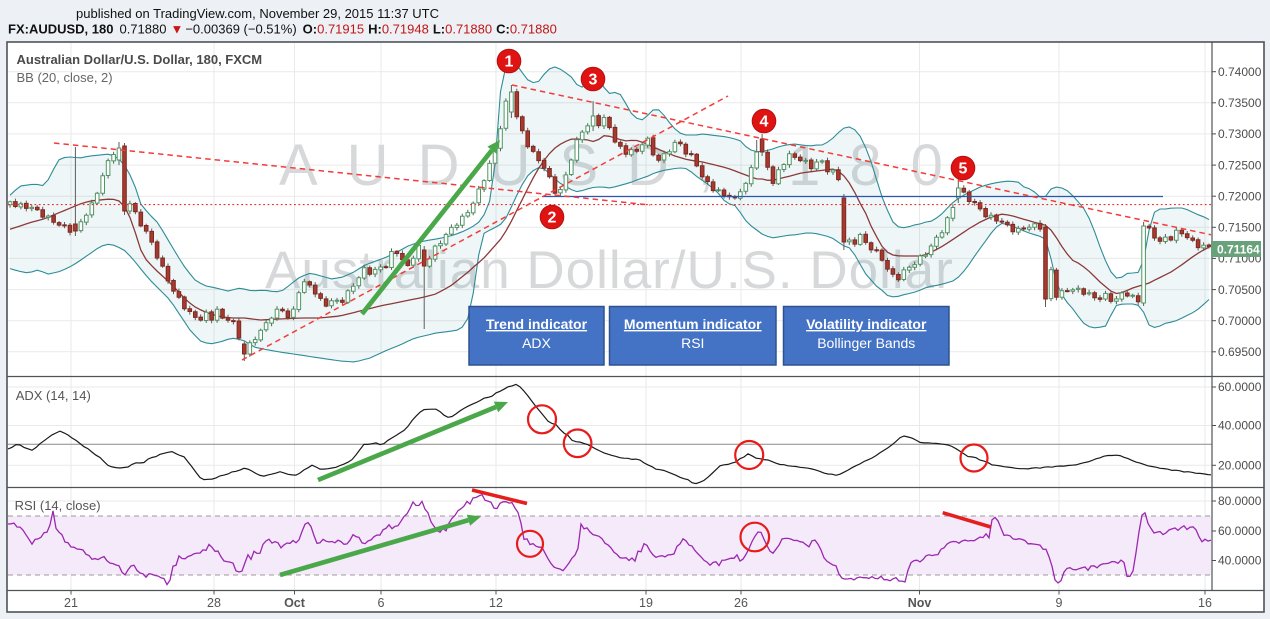  Describe the element at coordinates (1240, 290) in the screenshot. I see `svg-text: 0.70500` at that location.